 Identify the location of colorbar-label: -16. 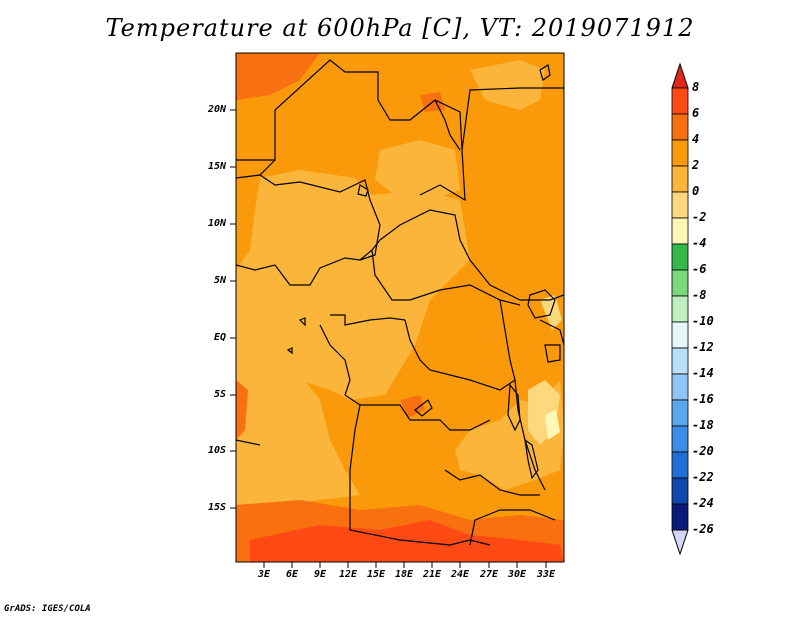
(703, 399).